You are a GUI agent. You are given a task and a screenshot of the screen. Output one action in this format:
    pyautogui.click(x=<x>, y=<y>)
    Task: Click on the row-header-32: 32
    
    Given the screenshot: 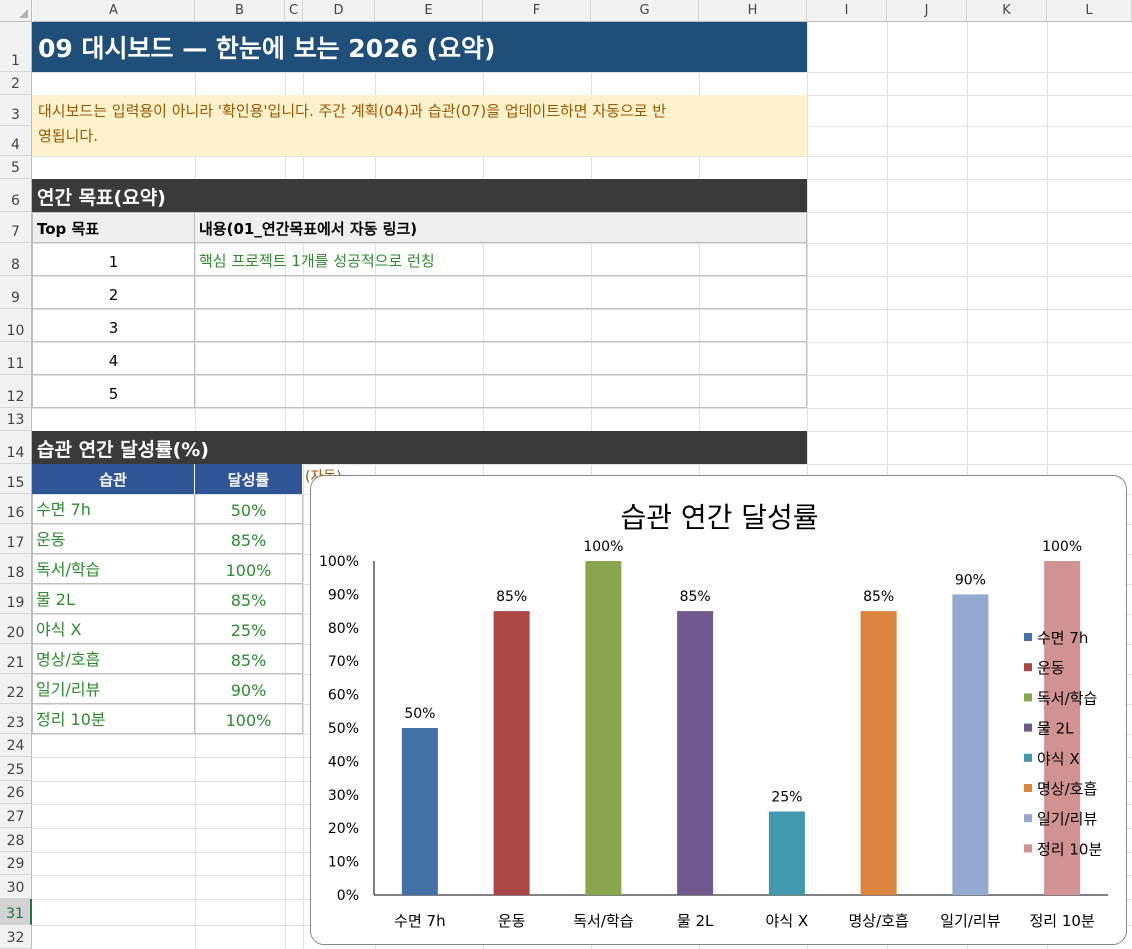 What is the action you would take?
    pyautogui.click(x=16, y=937)
    